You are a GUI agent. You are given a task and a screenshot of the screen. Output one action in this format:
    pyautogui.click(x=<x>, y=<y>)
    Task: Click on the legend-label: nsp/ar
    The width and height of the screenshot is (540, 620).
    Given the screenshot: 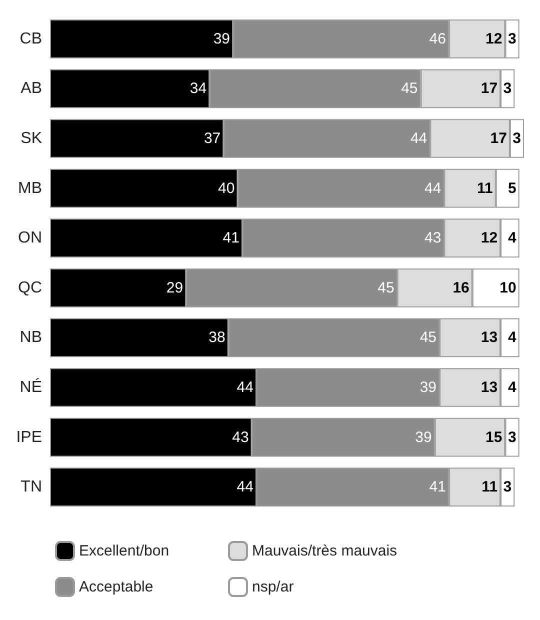 What is the action you would take?
    pyautogui.click(x=273, y=587)
    